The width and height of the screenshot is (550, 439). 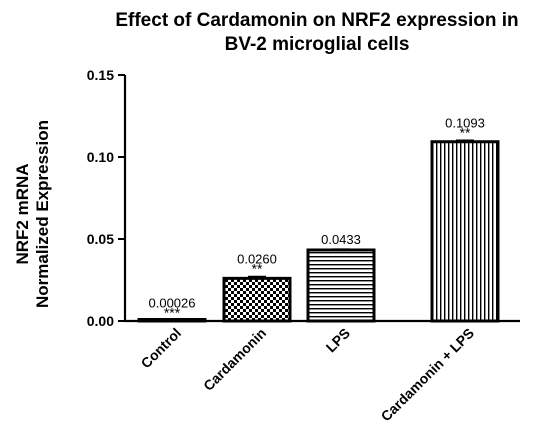 I want to click on y-tick-label: 0.00, so click(x=100, y=321).